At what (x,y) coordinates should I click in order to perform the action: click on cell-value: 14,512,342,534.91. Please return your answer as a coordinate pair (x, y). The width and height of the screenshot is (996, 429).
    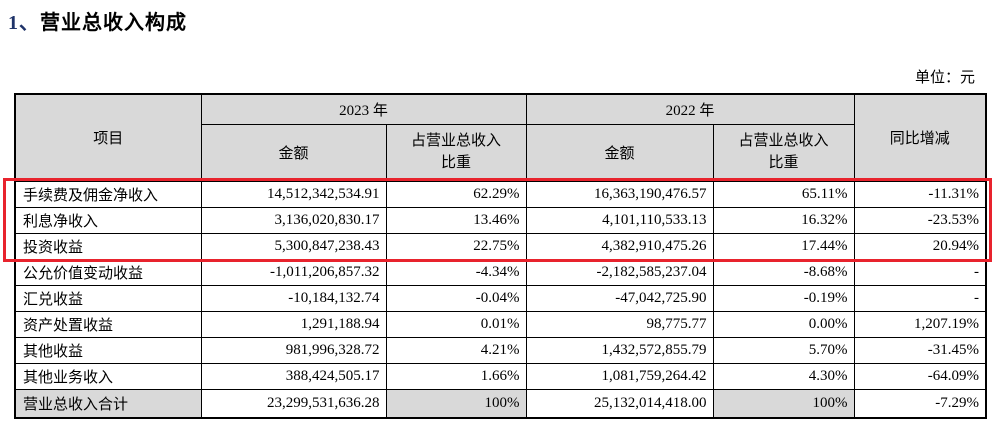
    Looking at the image, I should click on (293, 194).